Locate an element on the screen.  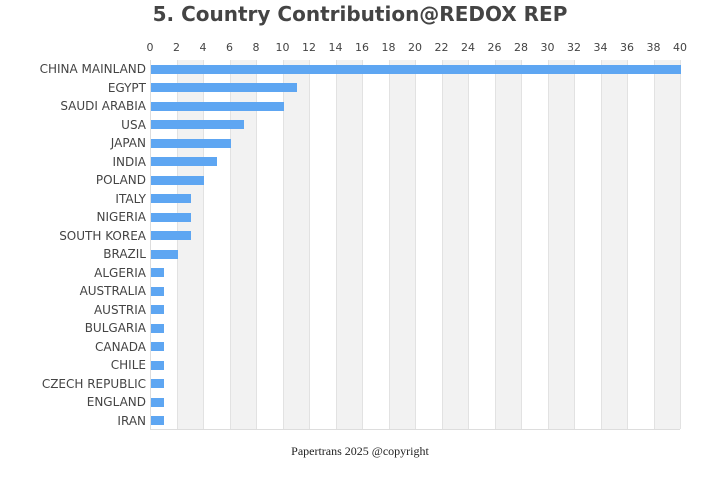
x-tick-label: 16 is located at coordinates (362, 47).